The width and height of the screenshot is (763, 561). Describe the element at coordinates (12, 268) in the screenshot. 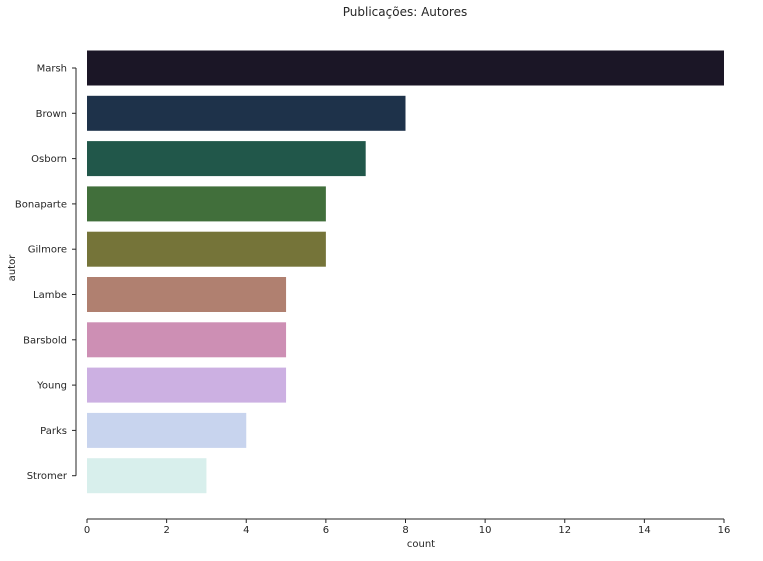

I see `y-axis-label: autor` at that location.